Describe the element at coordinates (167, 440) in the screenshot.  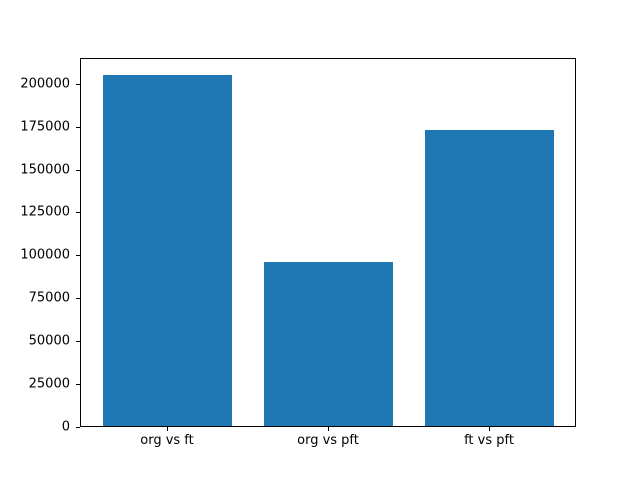
I see `x-tick-label: org vs ft` at that location.